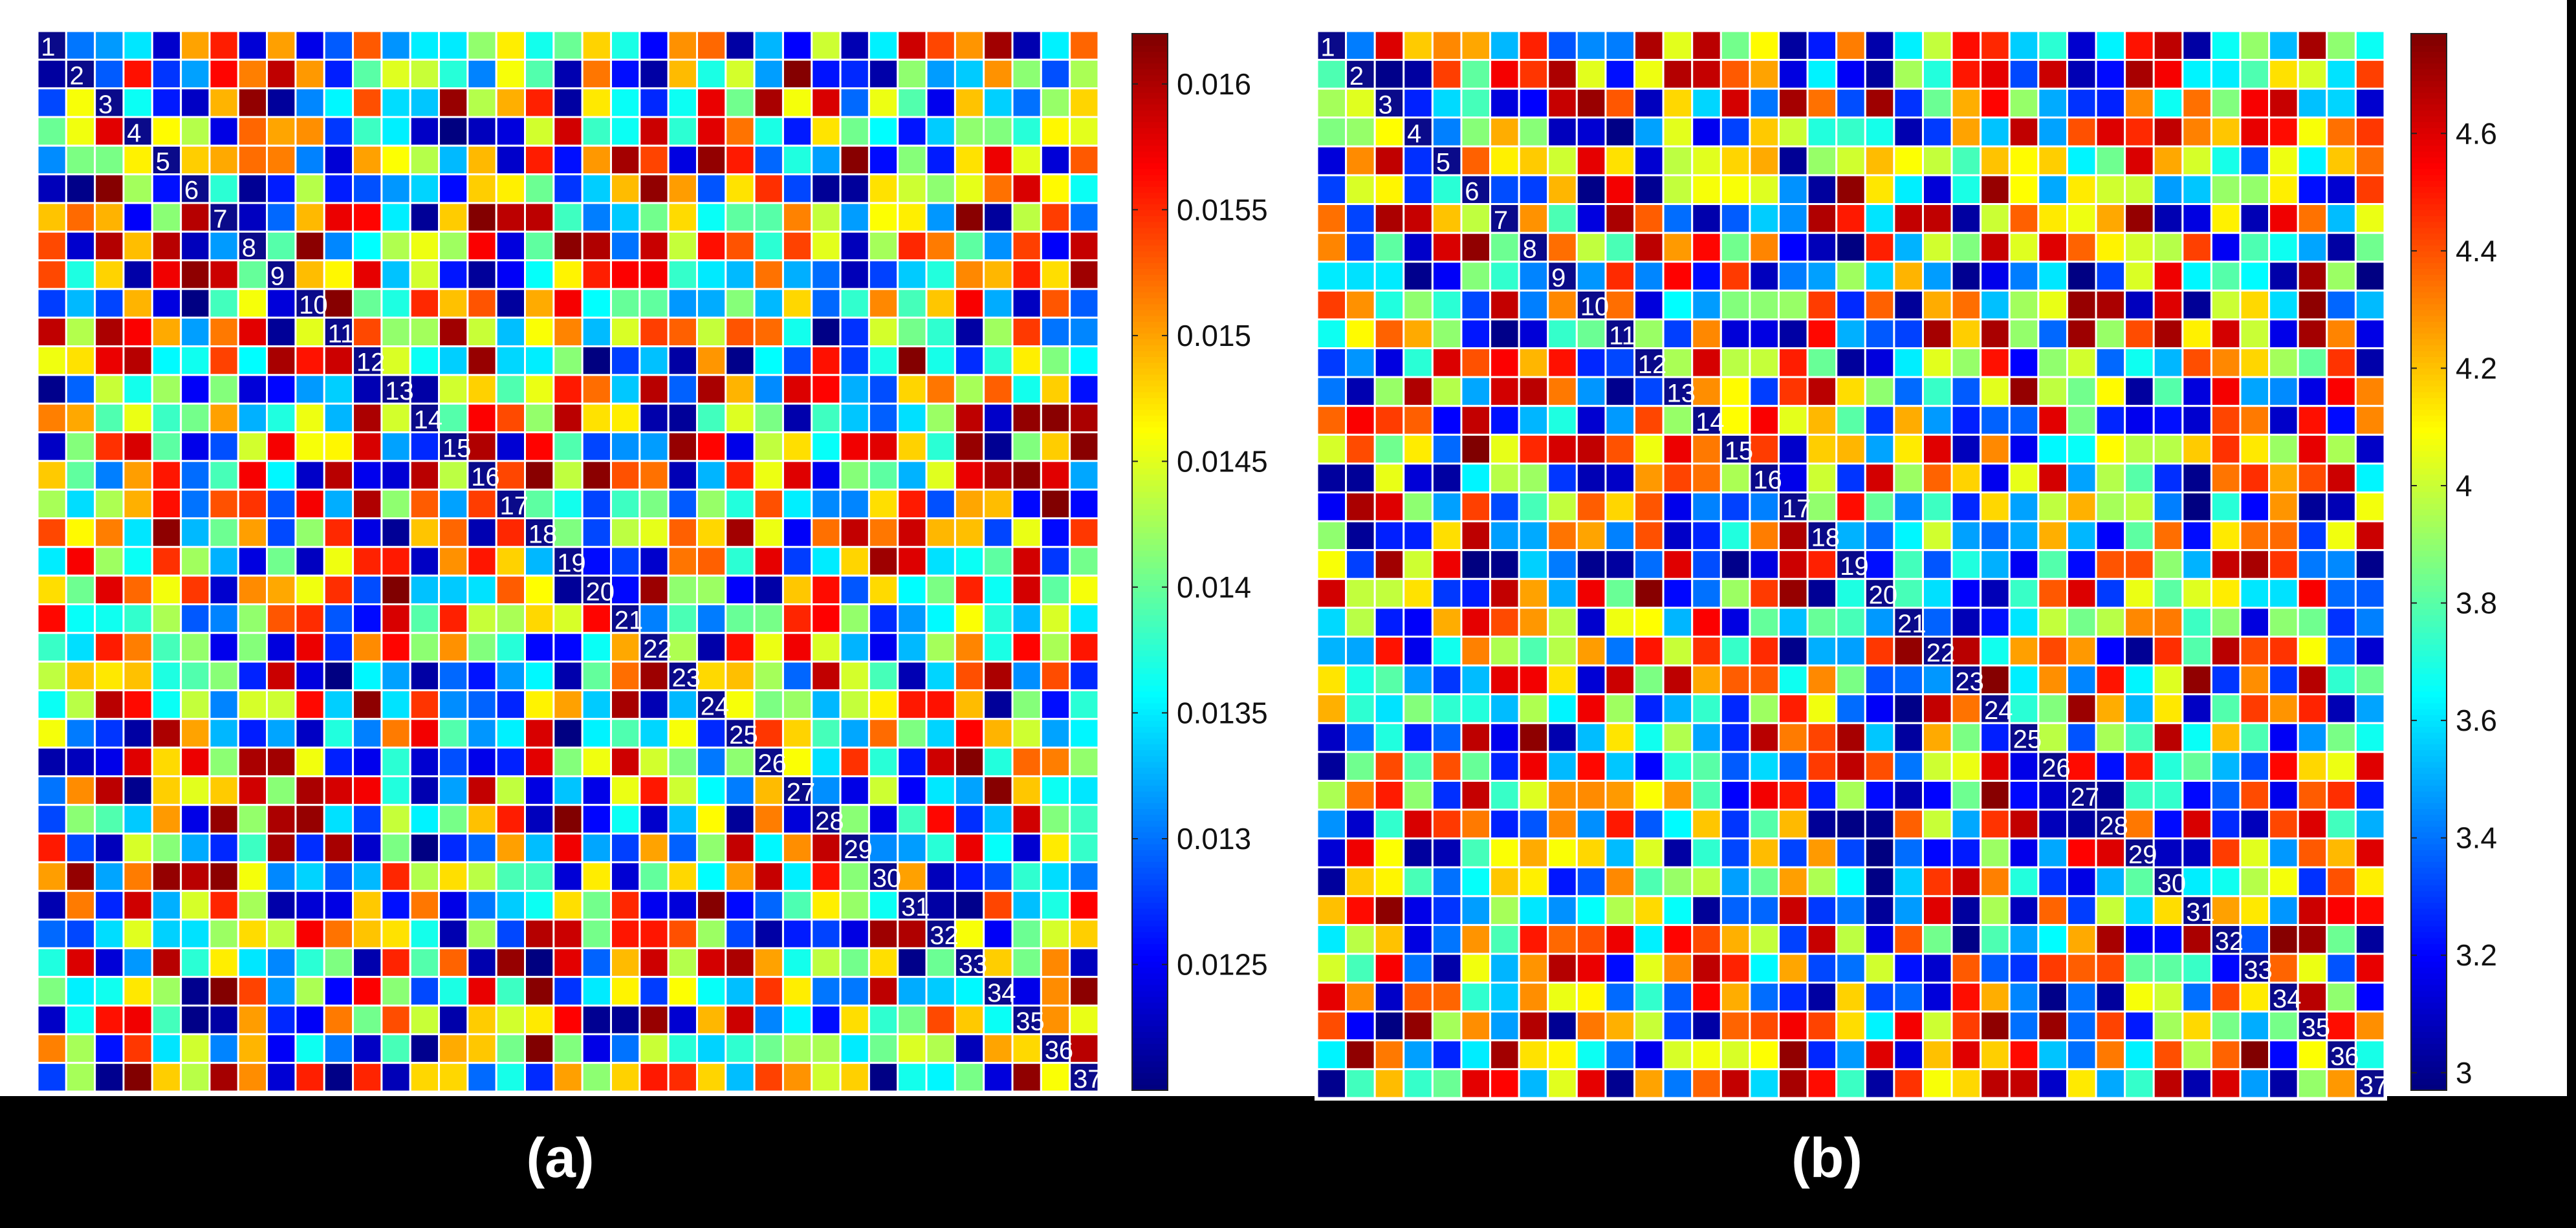  Describe the element at coordinates (341, 333) in the screenshot. I see `diagonal-label: 11` at that location.